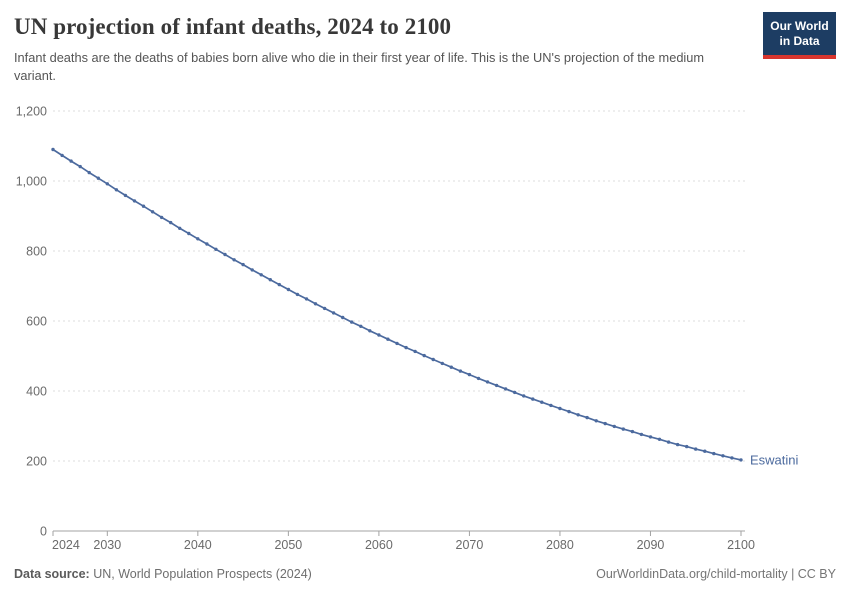 The width and height of the screenshot is (850, 600). Describe the element at coordinates (470, 545) in the screenshot. I see `x-axis-tick-label: 2070` at that location.